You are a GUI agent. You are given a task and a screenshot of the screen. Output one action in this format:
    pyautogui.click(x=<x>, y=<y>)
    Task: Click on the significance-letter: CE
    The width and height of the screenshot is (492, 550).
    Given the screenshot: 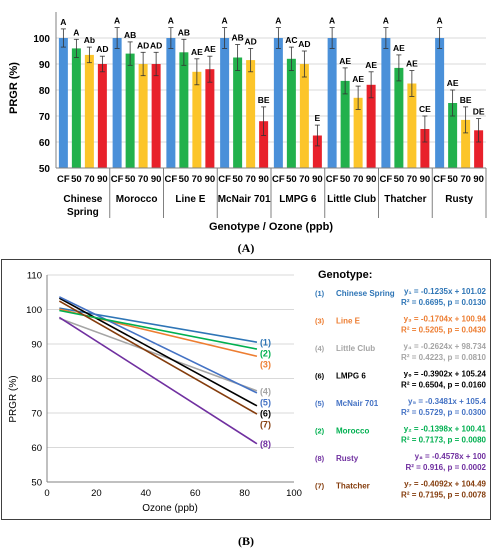 What is the action you would take?
    pyautogui.click(x=425, y=109)
    